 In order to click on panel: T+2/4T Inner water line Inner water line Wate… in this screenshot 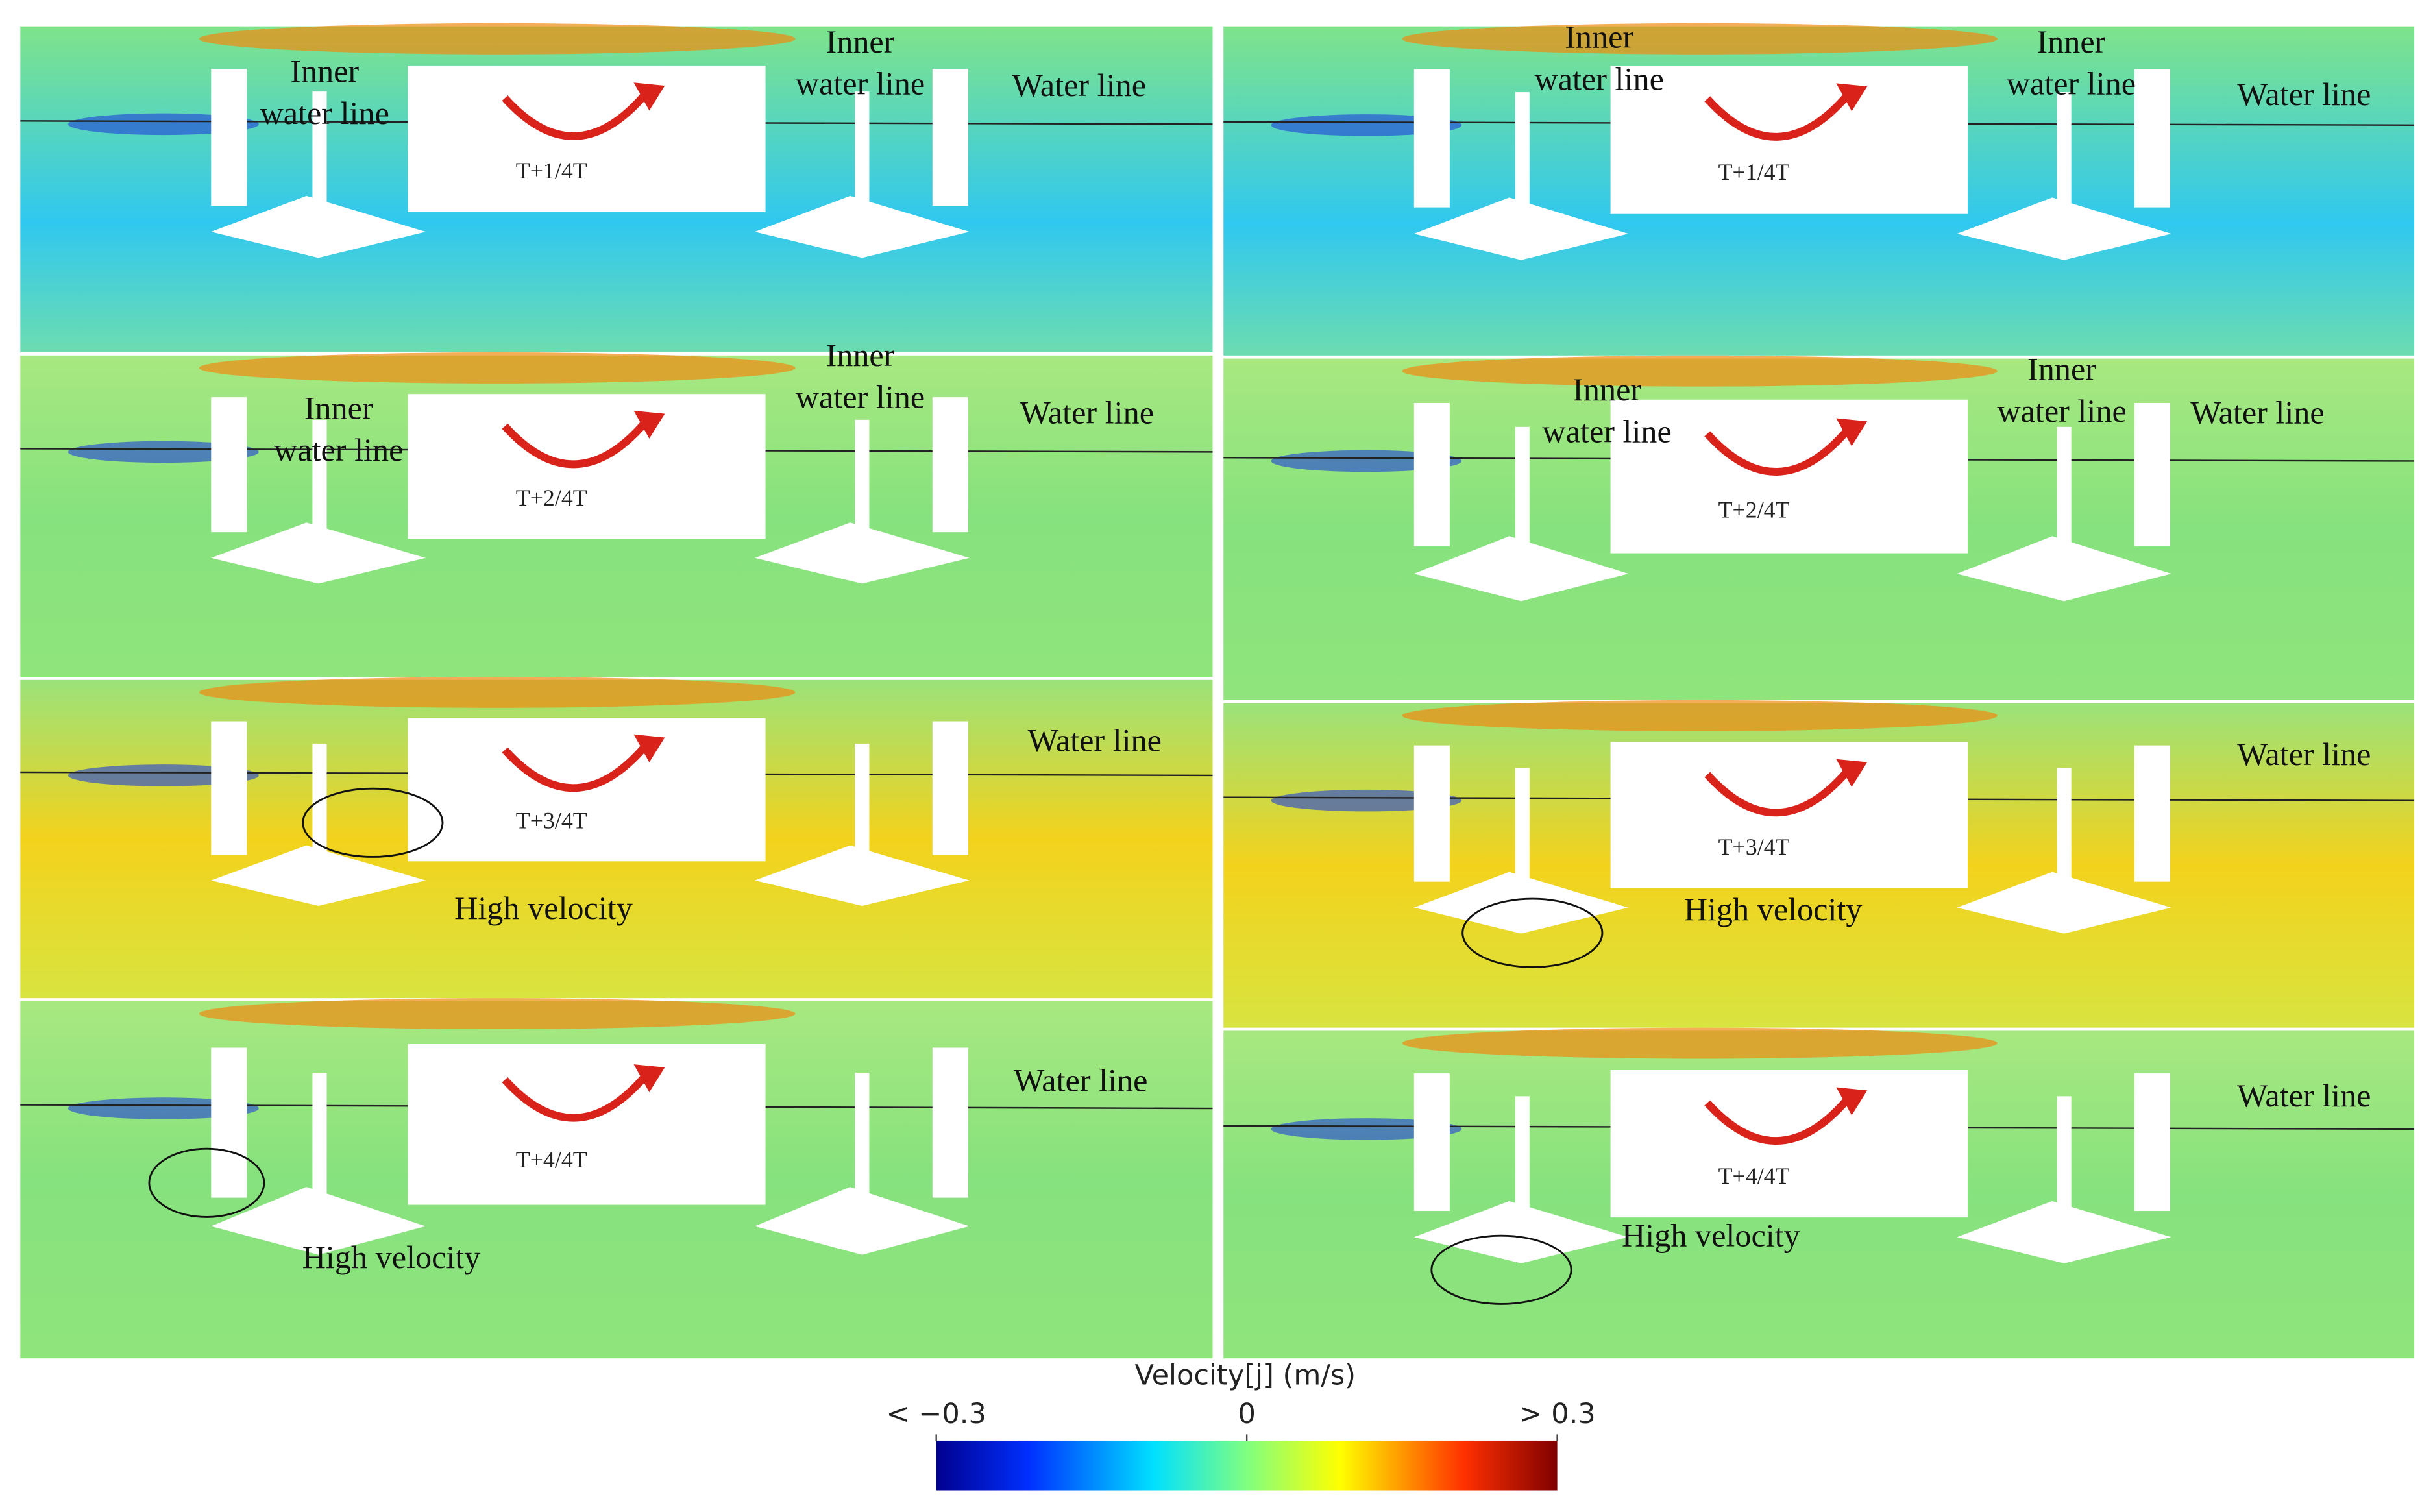, I will do `click(1819, 525)`.